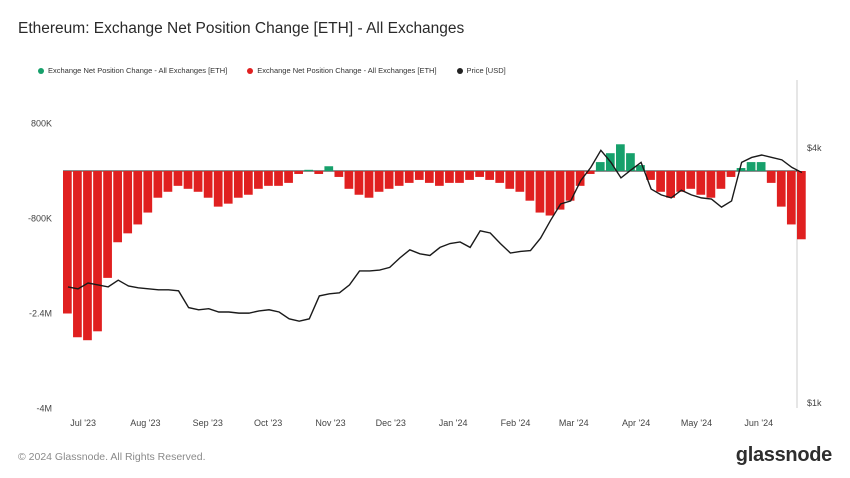  What do you see at coordinates (330, 423) in the screenshot?
I see `x-tick-label: Nov '23` at bounding box center [330, 423].